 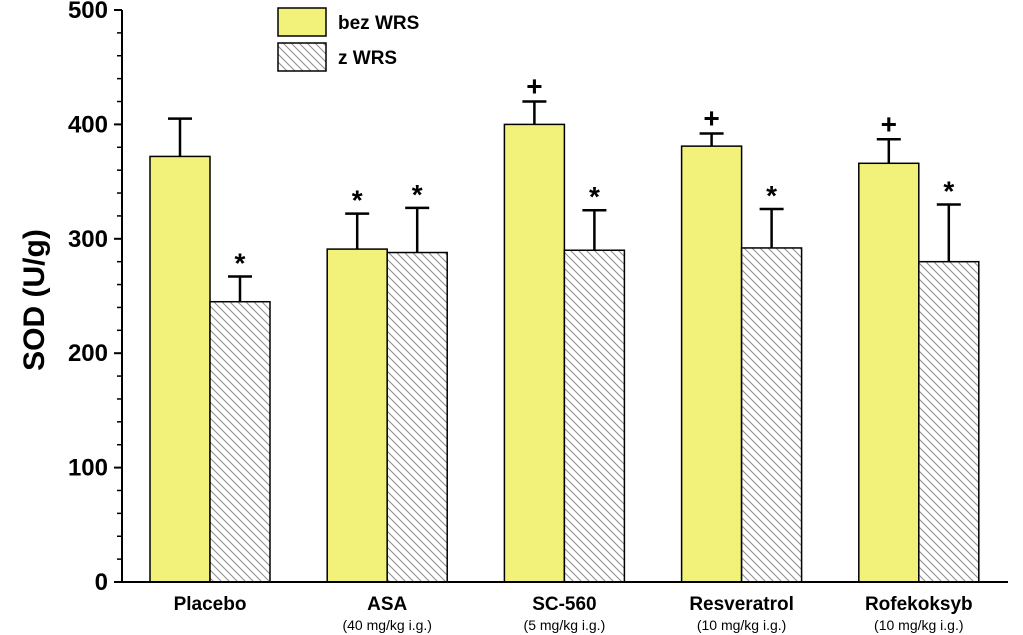 What do you see at coordinates (387, 604) in the screenshot?
I see `x-category-label: ASA` at bounding box center [387, 604].